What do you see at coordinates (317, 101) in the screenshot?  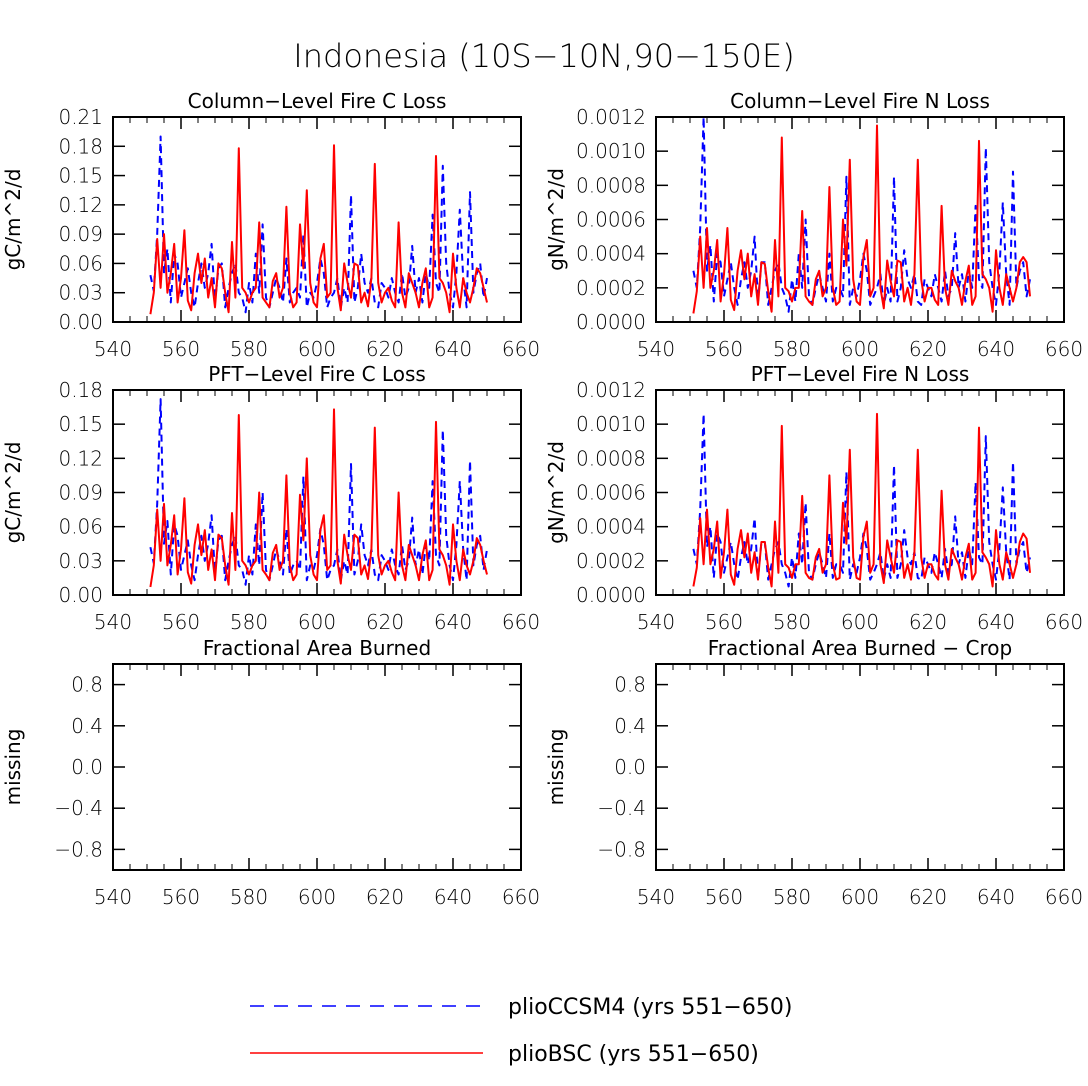 I see `panel-title: Column−Level Fire C Loss` at bounding box center [317, 101].